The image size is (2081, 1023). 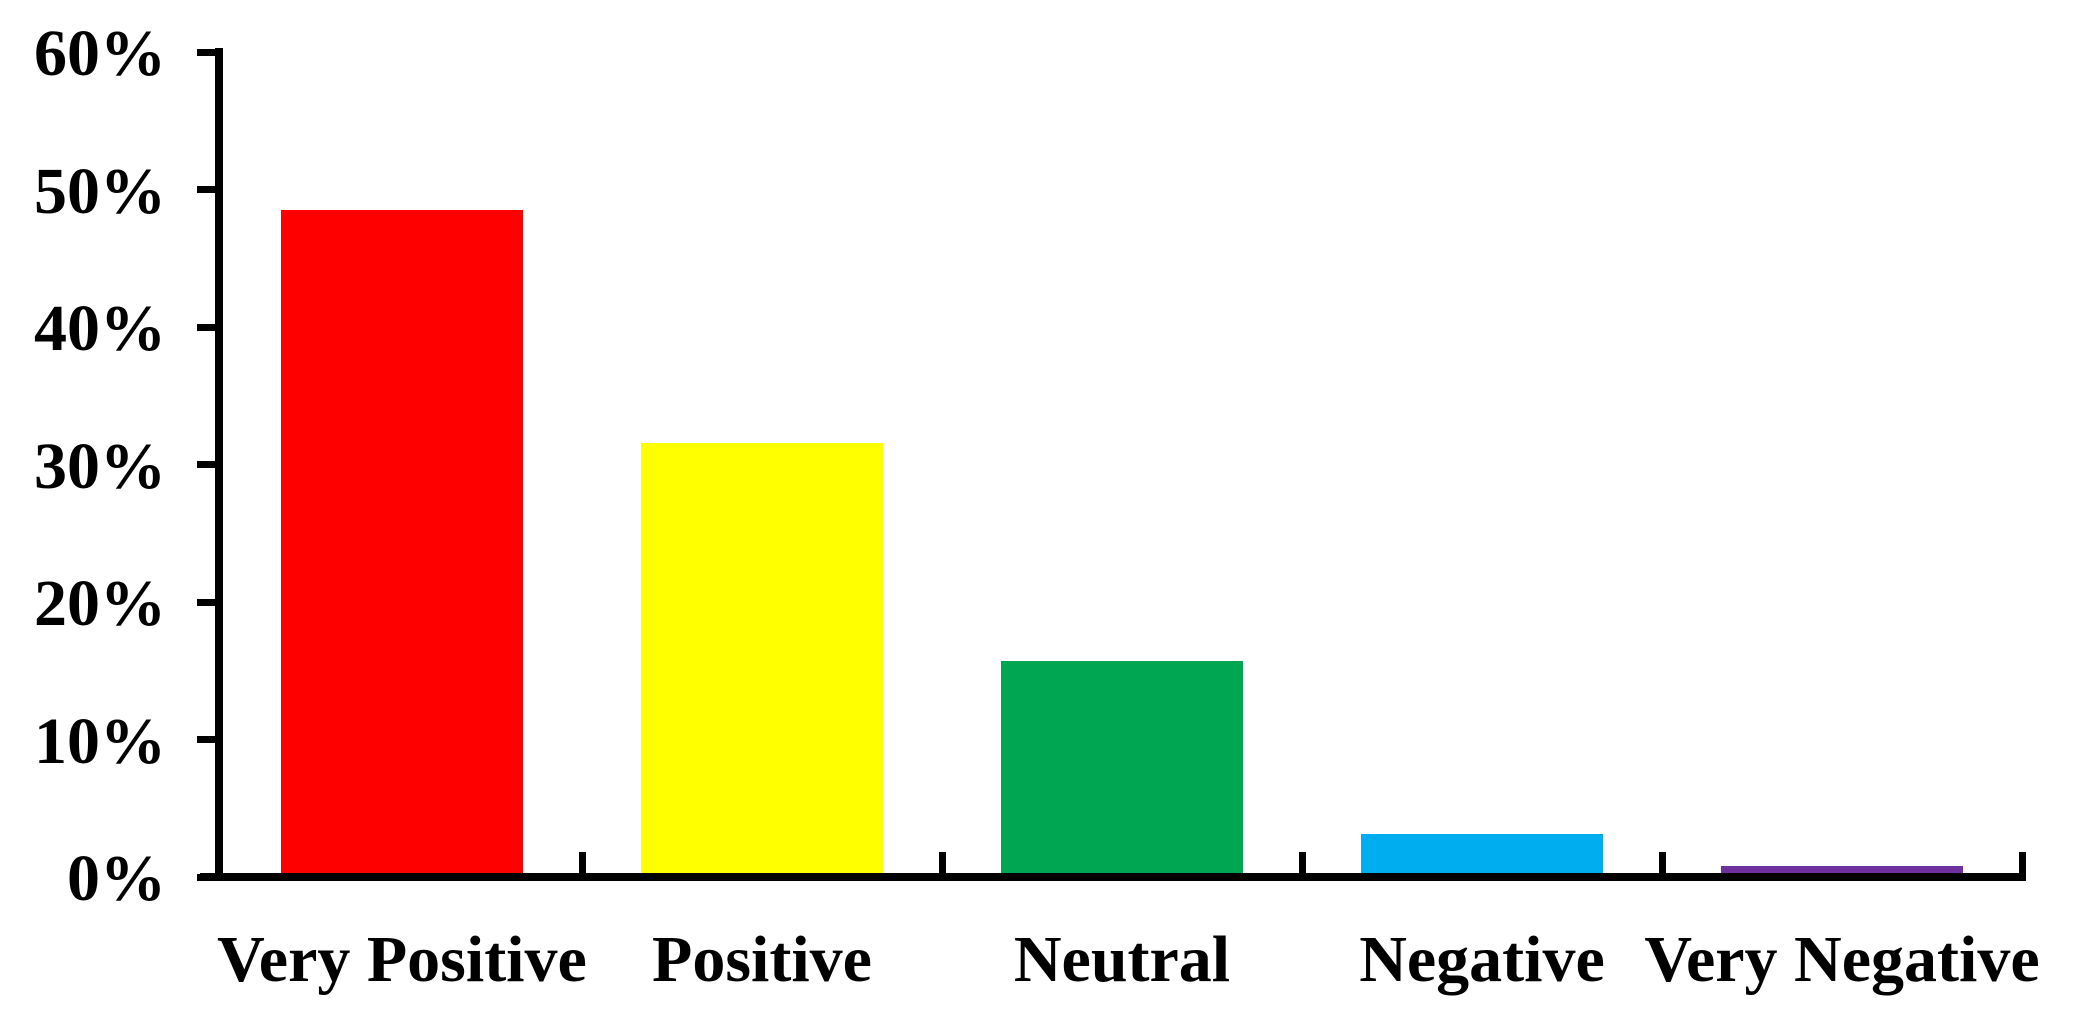 What do you see at coordinates (210, 739) in the screenshot?
I see `y-axis-tick-10-` at bounding box center [210, 739].